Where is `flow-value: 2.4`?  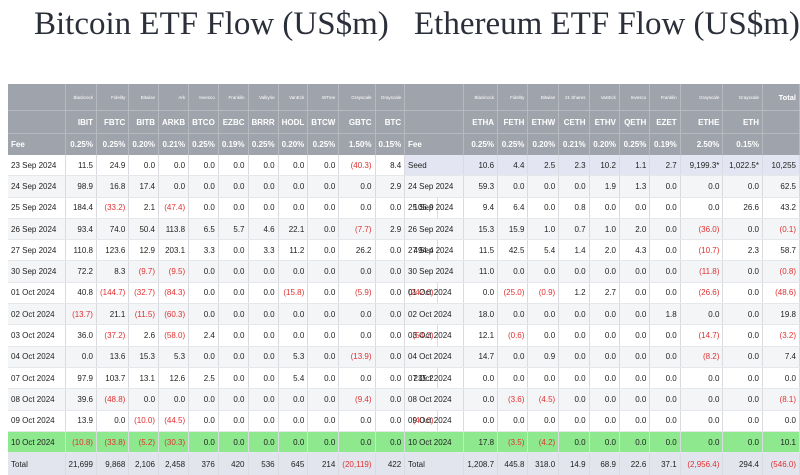 flow-value: 2.4 is located at coordinates (203, 335).